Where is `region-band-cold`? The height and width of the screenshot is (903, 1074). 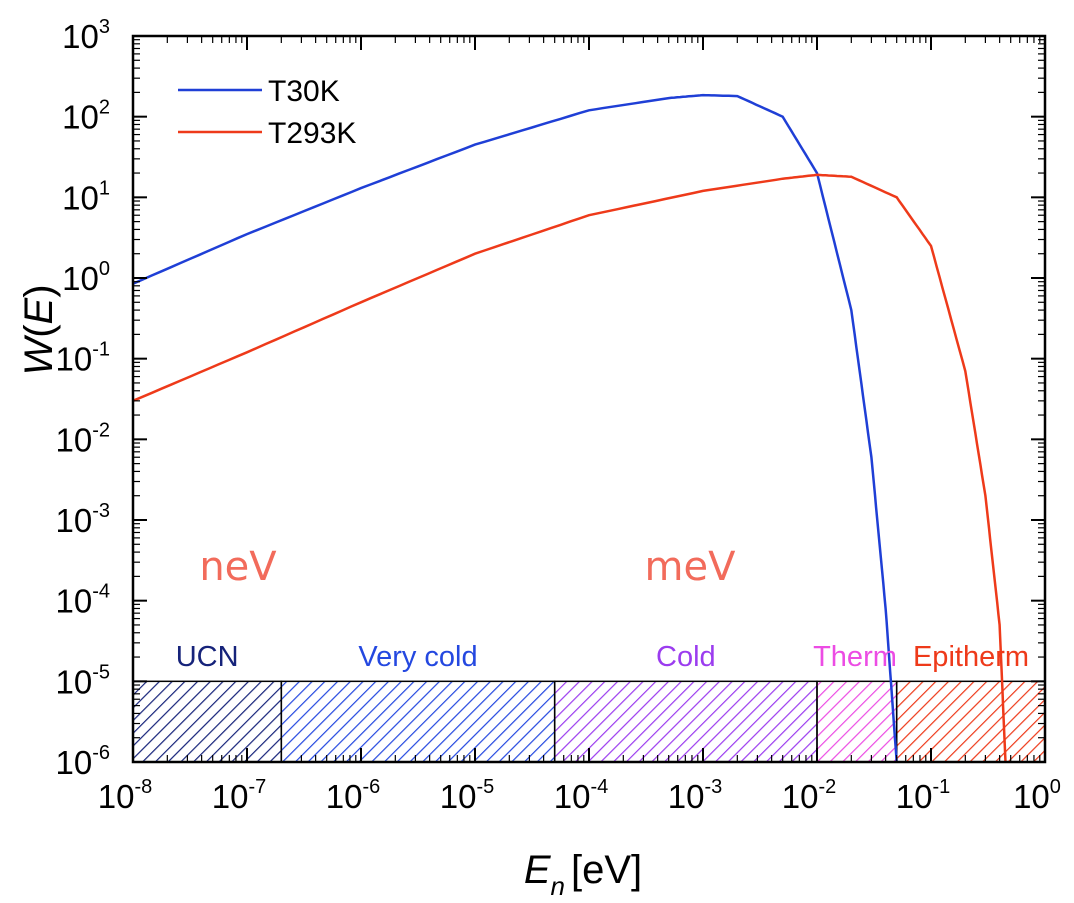
region-band-cold is located at coordinates (685, 721).